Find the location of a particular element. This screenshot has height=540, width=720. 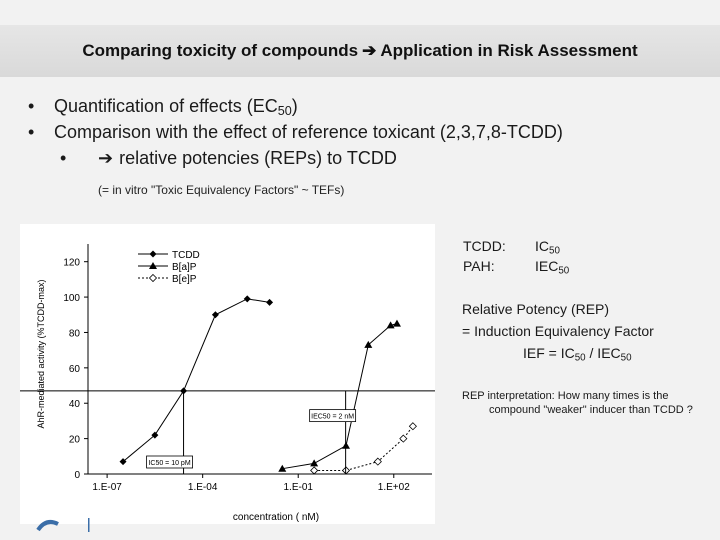

rep-line3: IEF = IC50 / IEC50 is located at coordinates (577, 354).